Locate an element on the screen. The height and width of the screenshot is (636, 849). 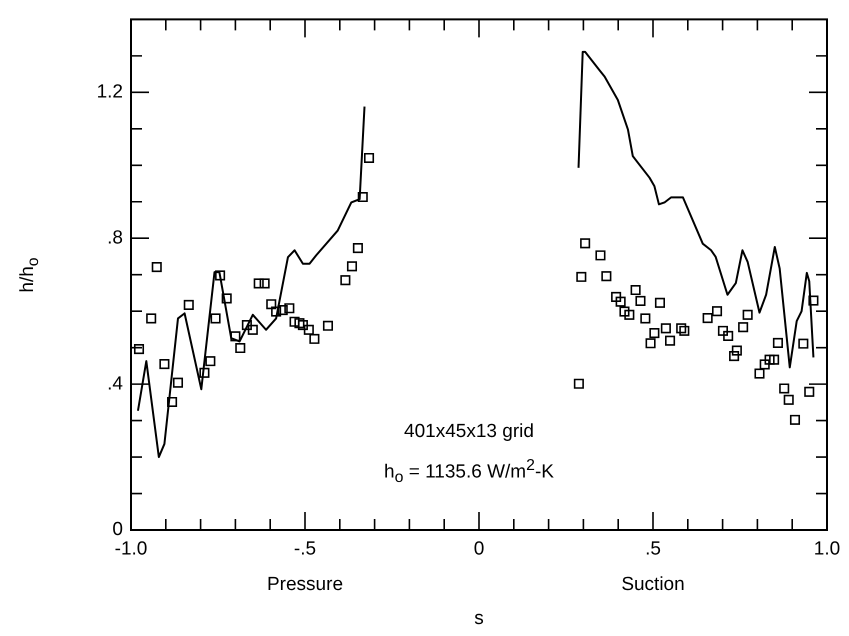
x-axis-title: s is located at coordinates (479, 619).